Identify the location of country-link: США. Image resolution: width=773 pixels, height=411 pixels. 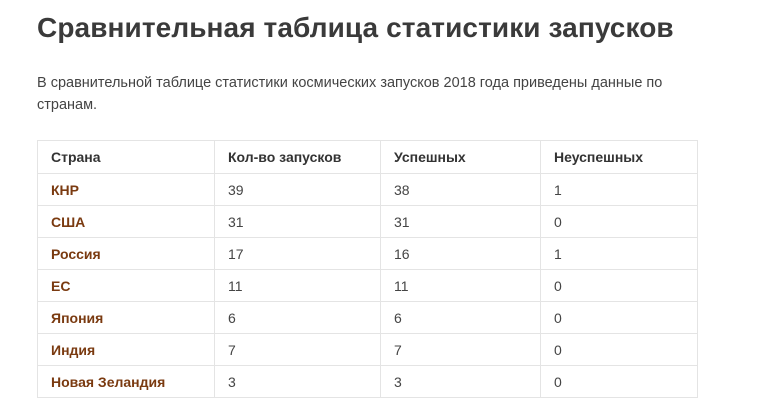
(126, 221).